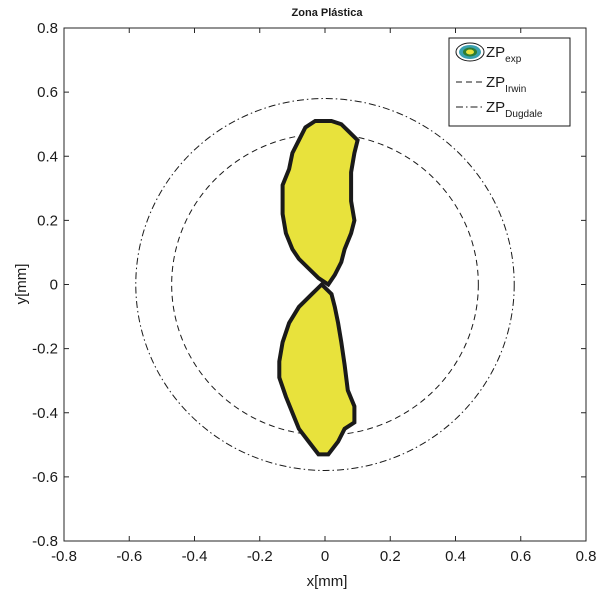 This screenshot has height=591, width=604. I want to click on legend-item-irwin: ZPIrwin, so click(491, 84).